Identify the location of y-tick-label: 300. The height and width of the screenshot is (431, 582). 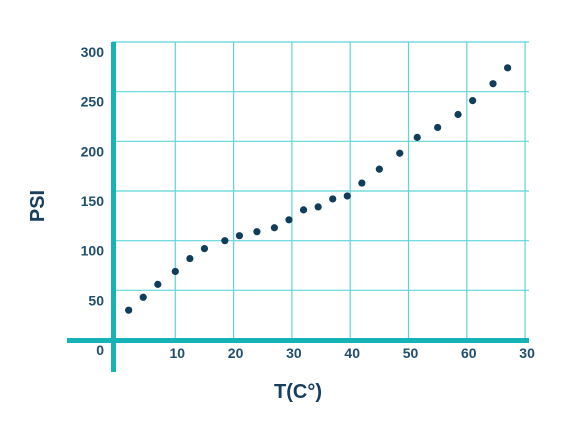
(93, 52).